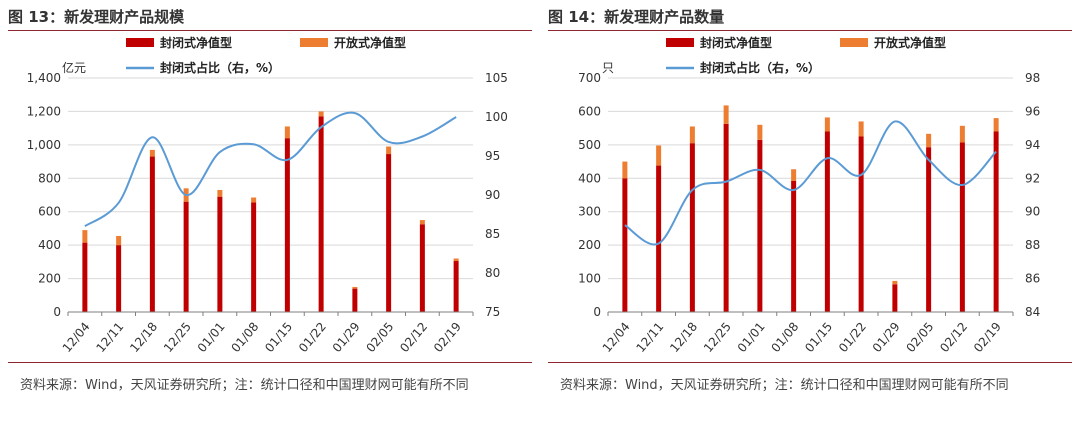  Describe the element at coordinates (810, 362) in the screenshot. I see `source-divider` at that location.